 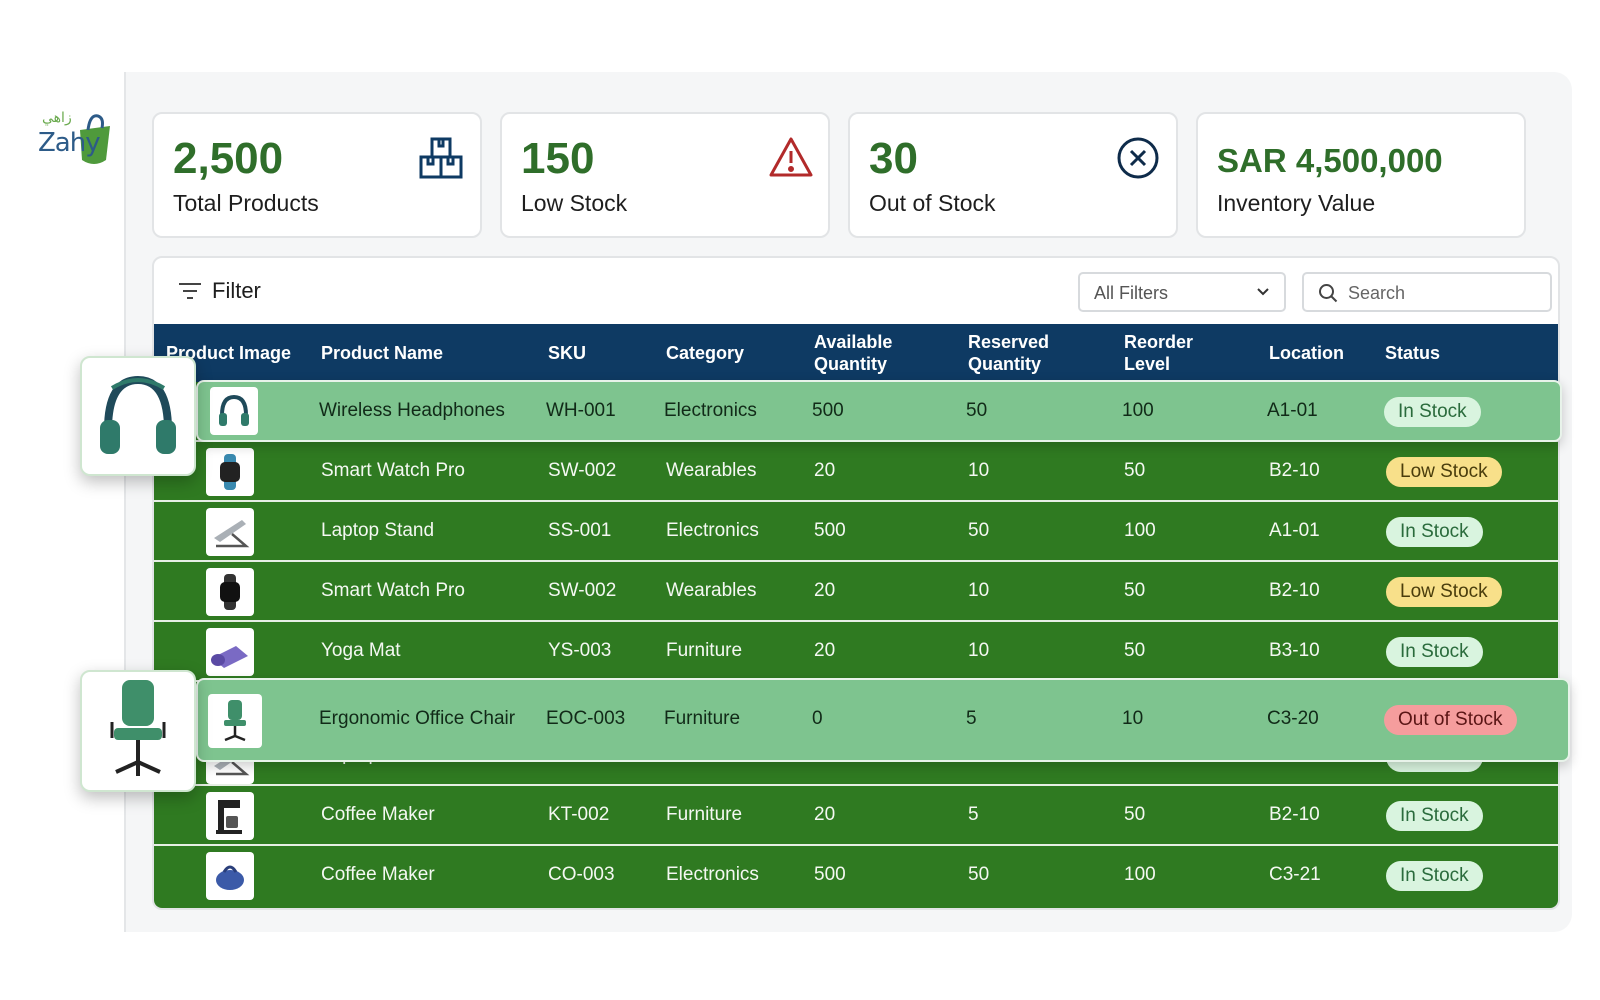 I want to click on cell-product-name: Coffee Maker, so click(x=378, y=814).